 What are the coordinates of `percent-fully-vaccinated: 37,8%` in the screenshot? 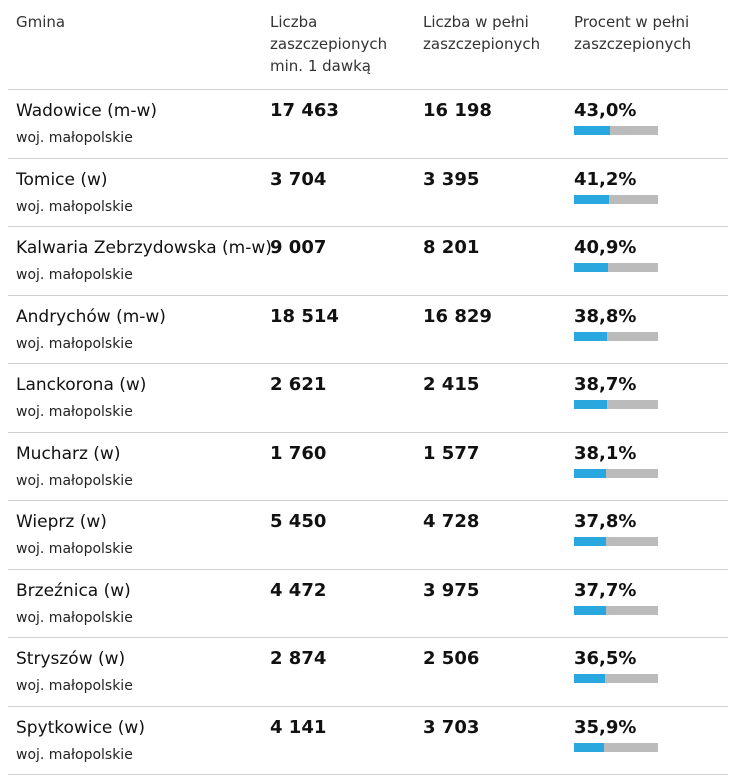 It's located at (605, 521).